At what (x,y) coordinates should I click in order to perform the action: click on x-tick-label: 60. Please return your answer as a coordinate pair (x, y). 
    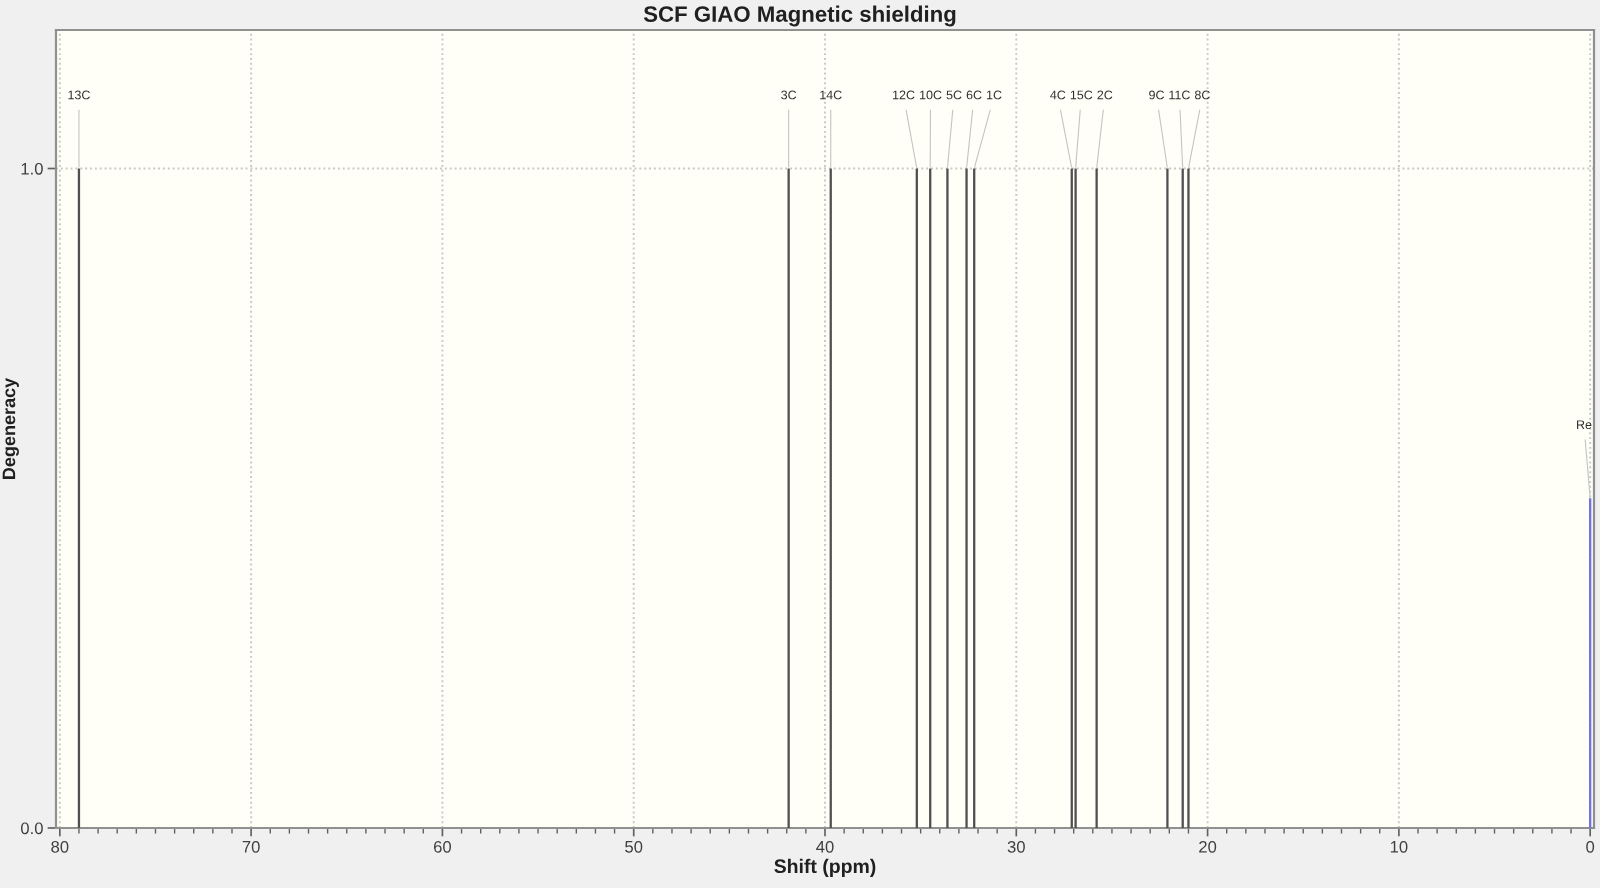
    Looking at the image, I should click on (442, 846).